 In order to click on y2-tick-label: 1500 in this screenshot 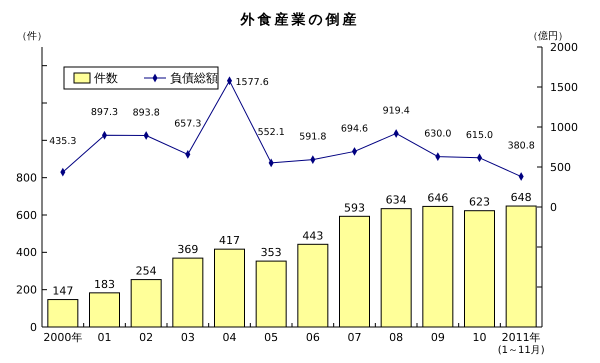, I will do `click(564, 87)`.